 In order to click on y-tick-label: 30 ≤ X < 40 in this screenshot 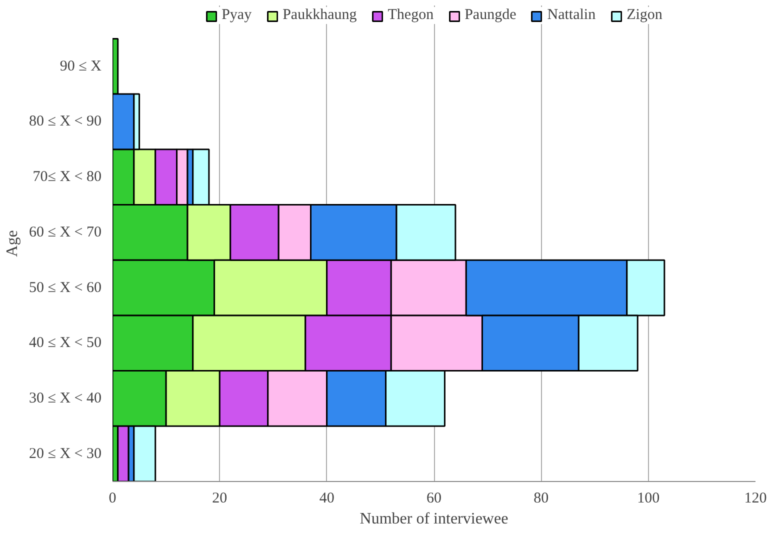, I will do `click(65, 398)`.